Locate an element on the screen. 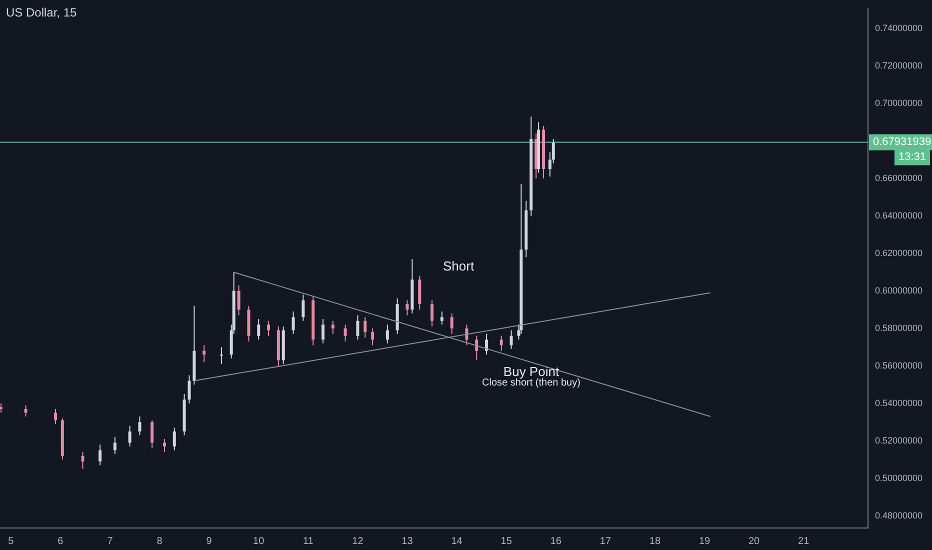  x-tick-label: 6 is located at coordinates (61, 541).